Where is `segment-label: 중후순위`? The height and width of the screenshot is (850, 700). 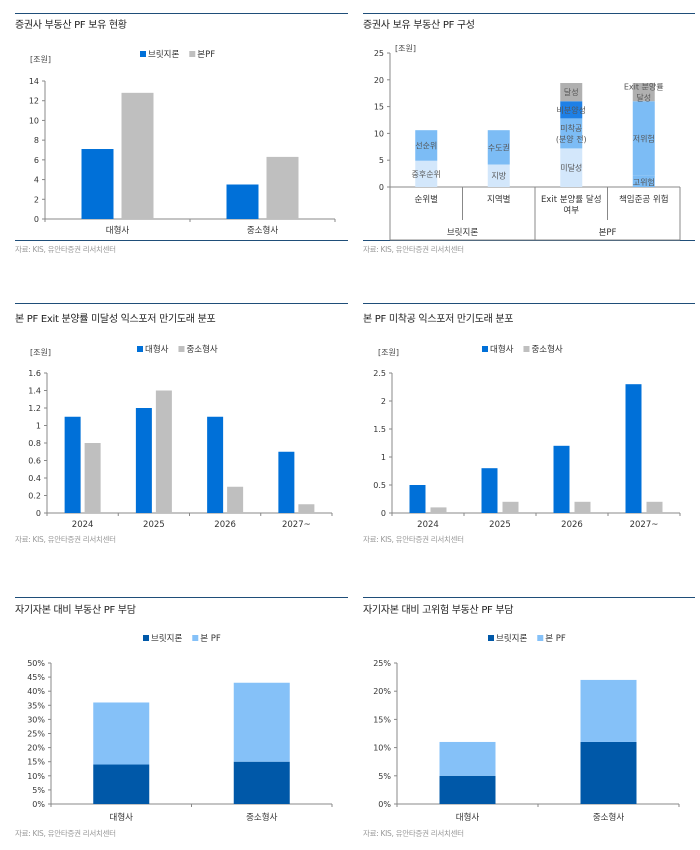
segment-label: 중후순위 is located at coordinates (426, 174).